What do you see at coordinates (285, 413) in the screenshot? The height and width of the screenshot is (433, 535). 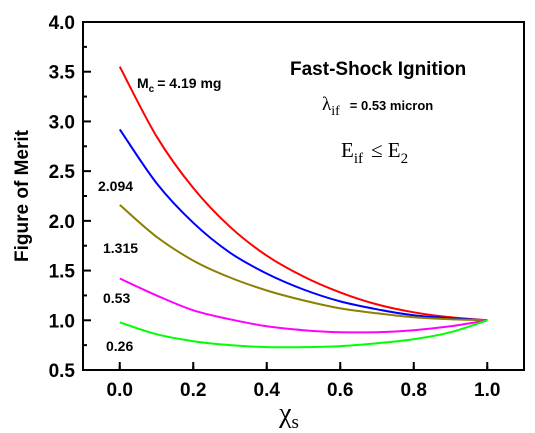 I see `x-axis-label-symbol: χ` at bounding box center [285, 413].